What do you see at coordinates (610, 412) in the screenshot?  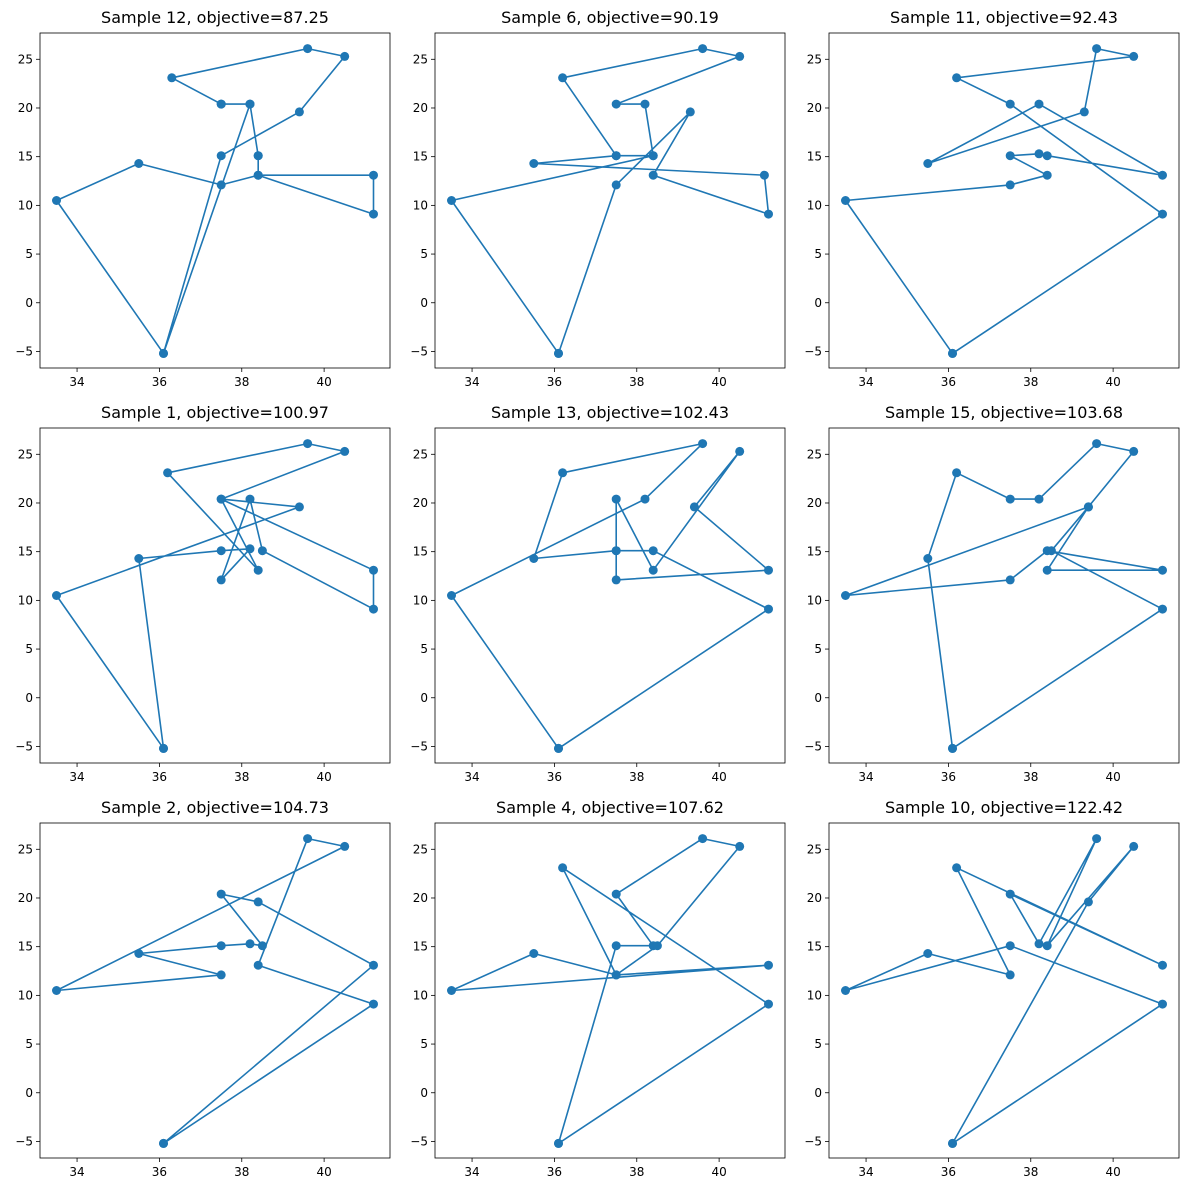 I see `subplot-title: Sample 13, objective=102.43` at bounding box center [610, 412].